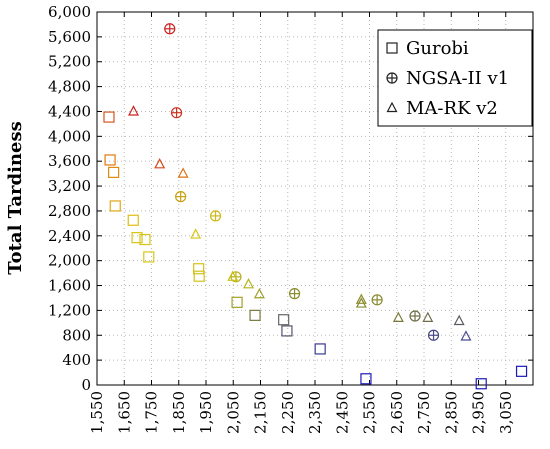 Image resolution: width=550 pixels, height=449 pixels. Describe the element at coordinates (69, 161) in the screenshot. I see `y-tick-label: 3,600` at that location.